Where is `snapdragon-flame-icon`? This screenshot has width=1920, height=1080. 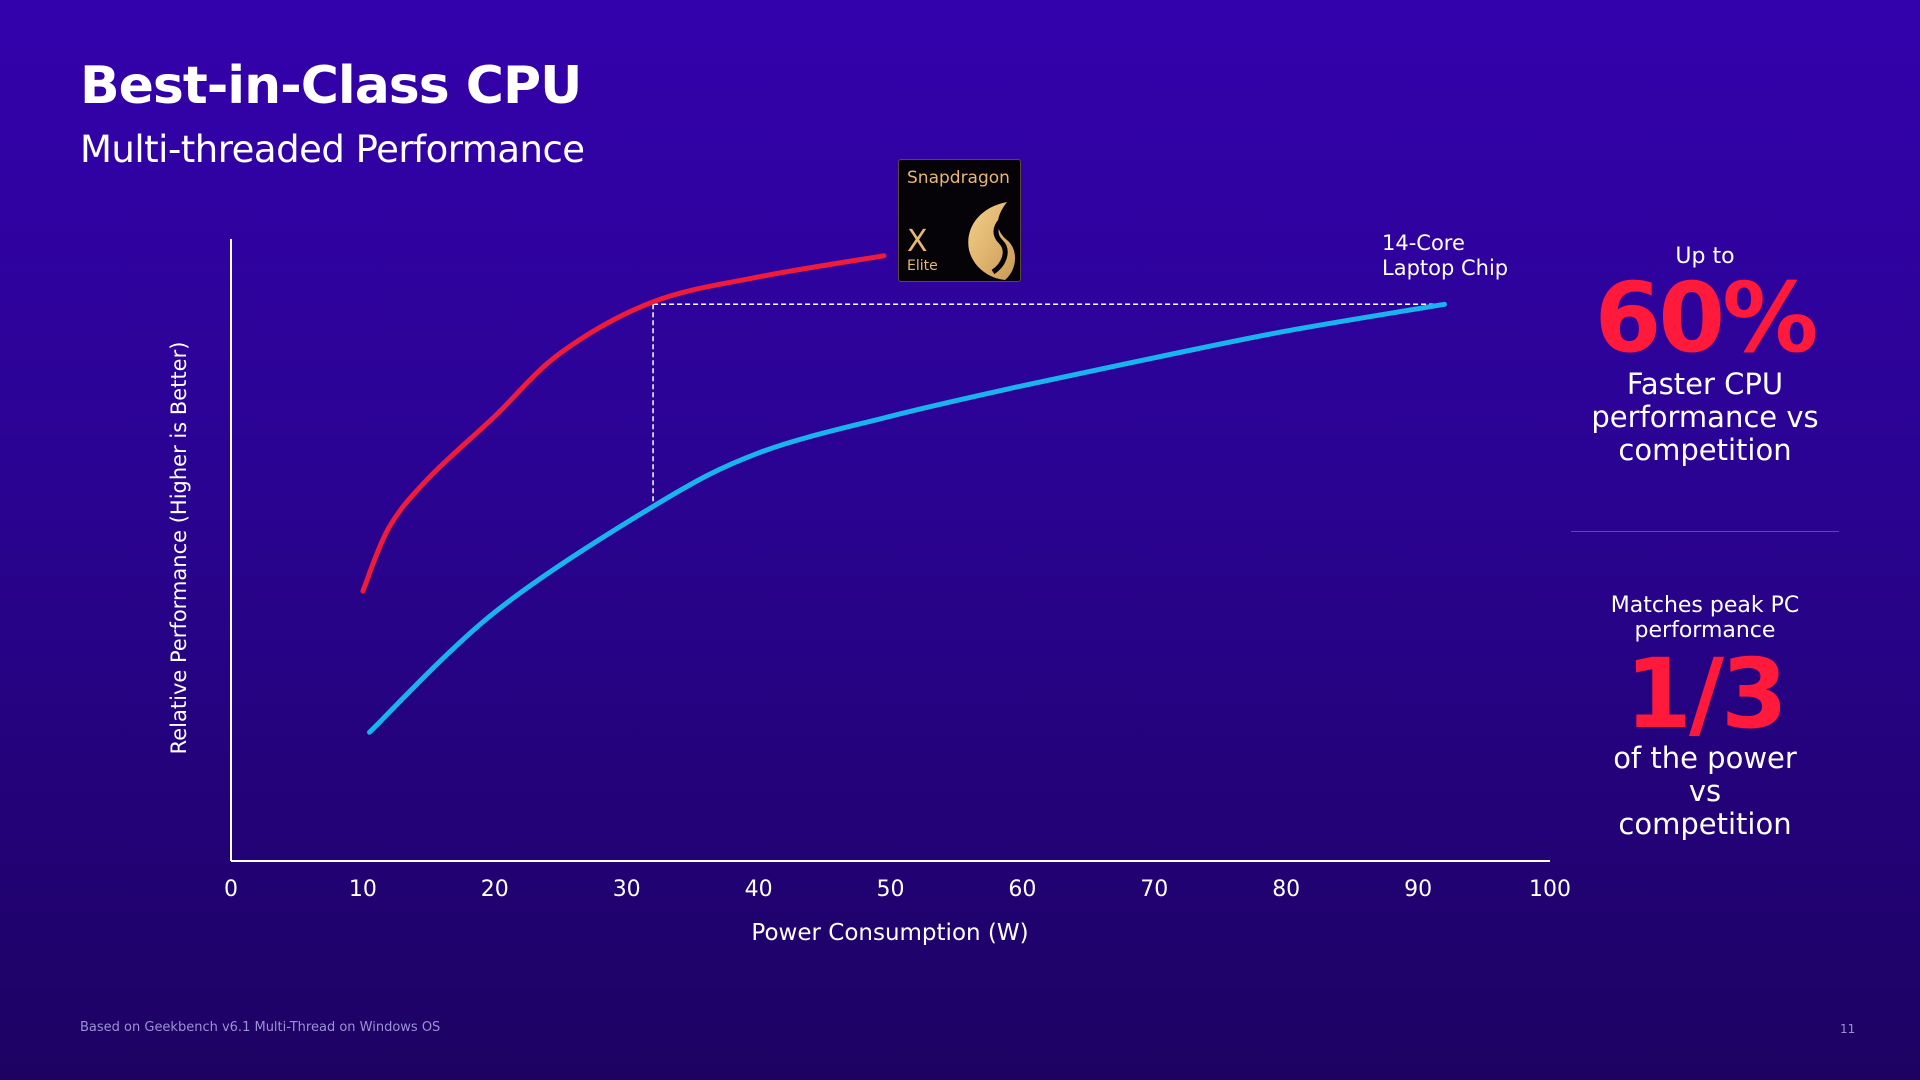
snapdragon-flame-icon is located at coordinates (992, 241).